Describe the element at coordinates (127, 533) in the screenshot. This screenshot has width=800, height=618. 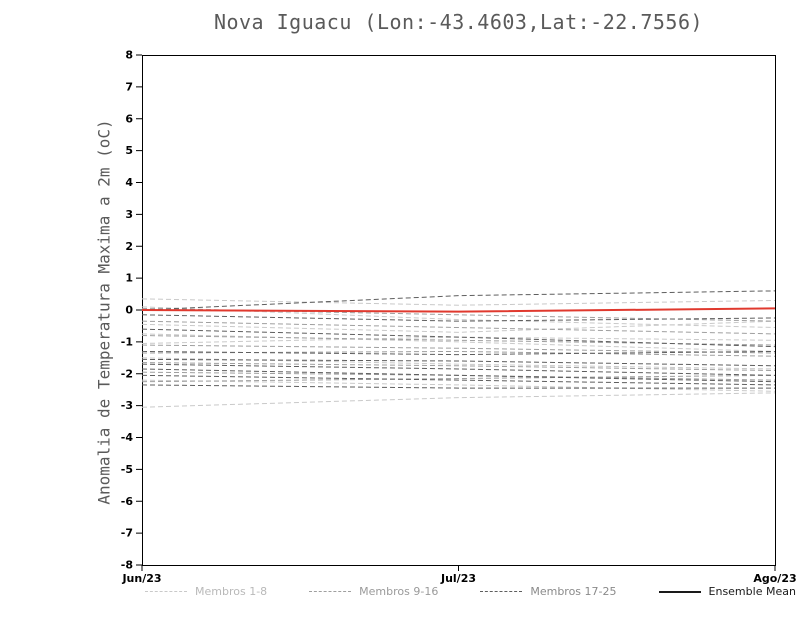
I see `y-tick-label: -7` at that location.